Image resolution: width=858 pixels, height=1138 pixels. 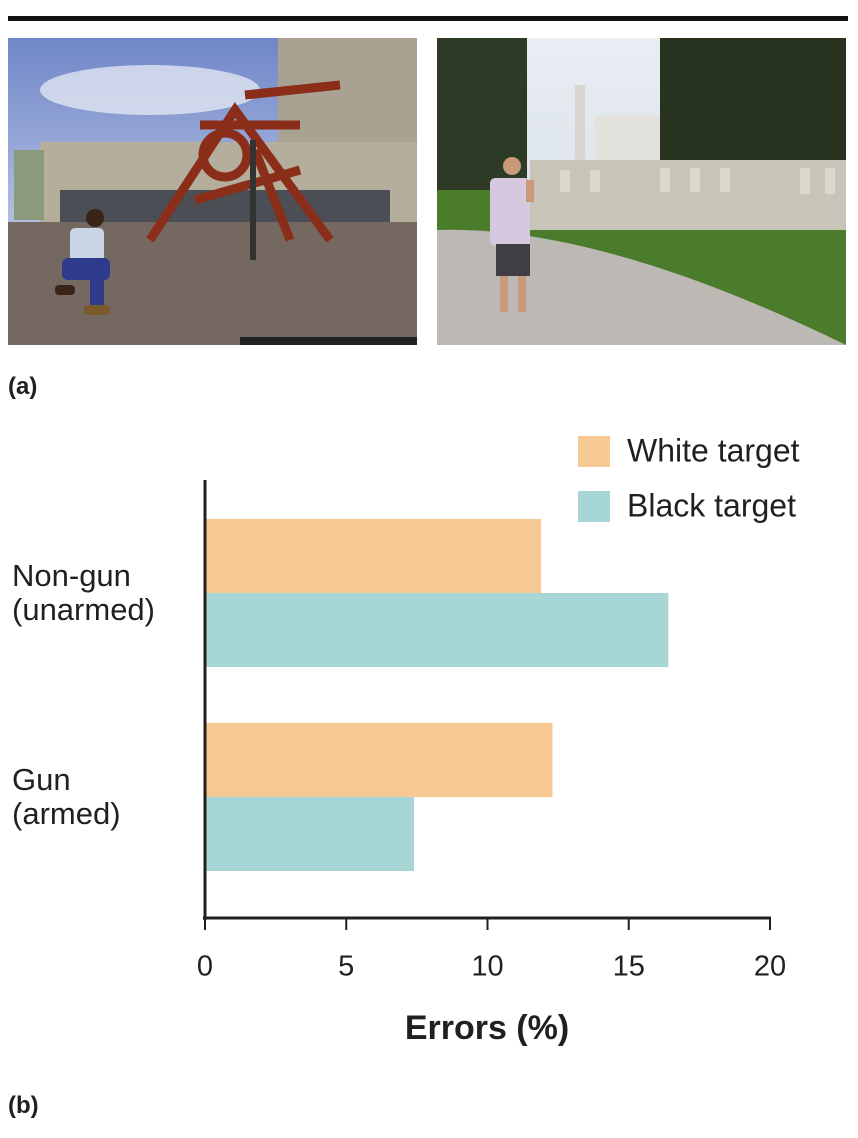 I want to click on y-tick-label: Non-gun (unarmed), so click(x=83, y=592).